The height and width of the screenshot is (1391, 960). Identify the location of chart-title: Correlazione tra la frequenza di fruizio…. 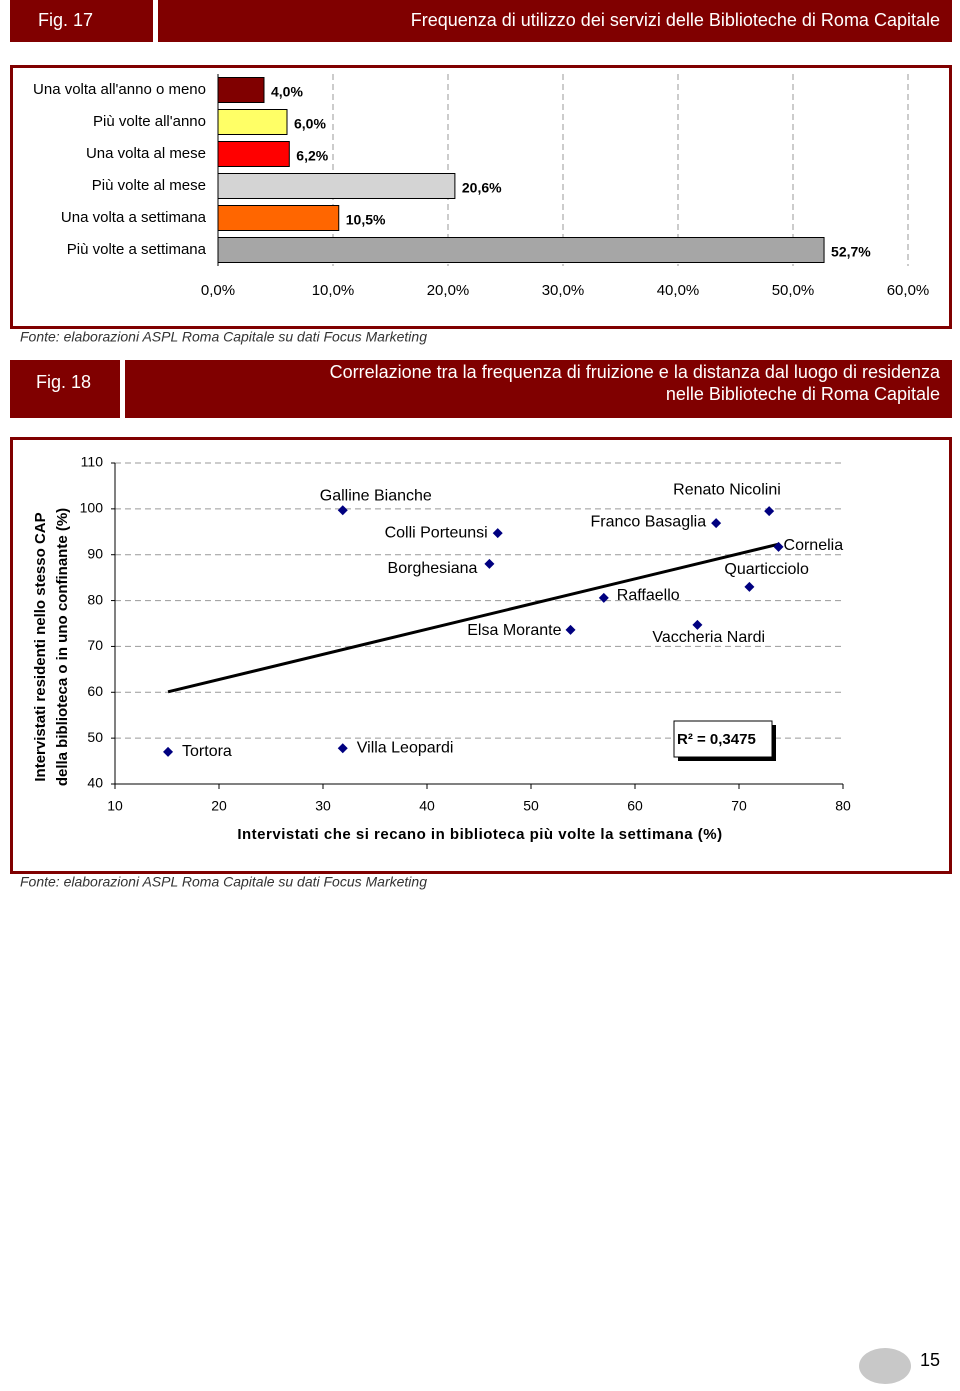
(635, 372).